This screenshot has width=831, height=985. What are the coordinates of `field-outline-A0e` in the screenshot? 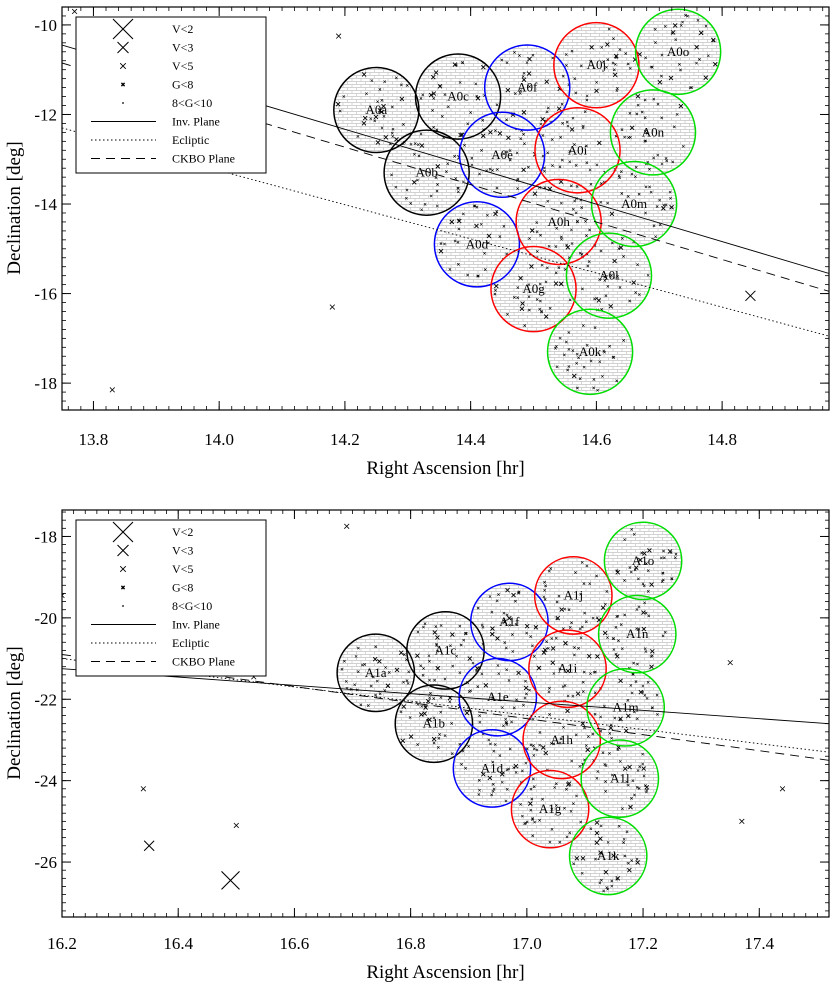 It's located at (502, 155).